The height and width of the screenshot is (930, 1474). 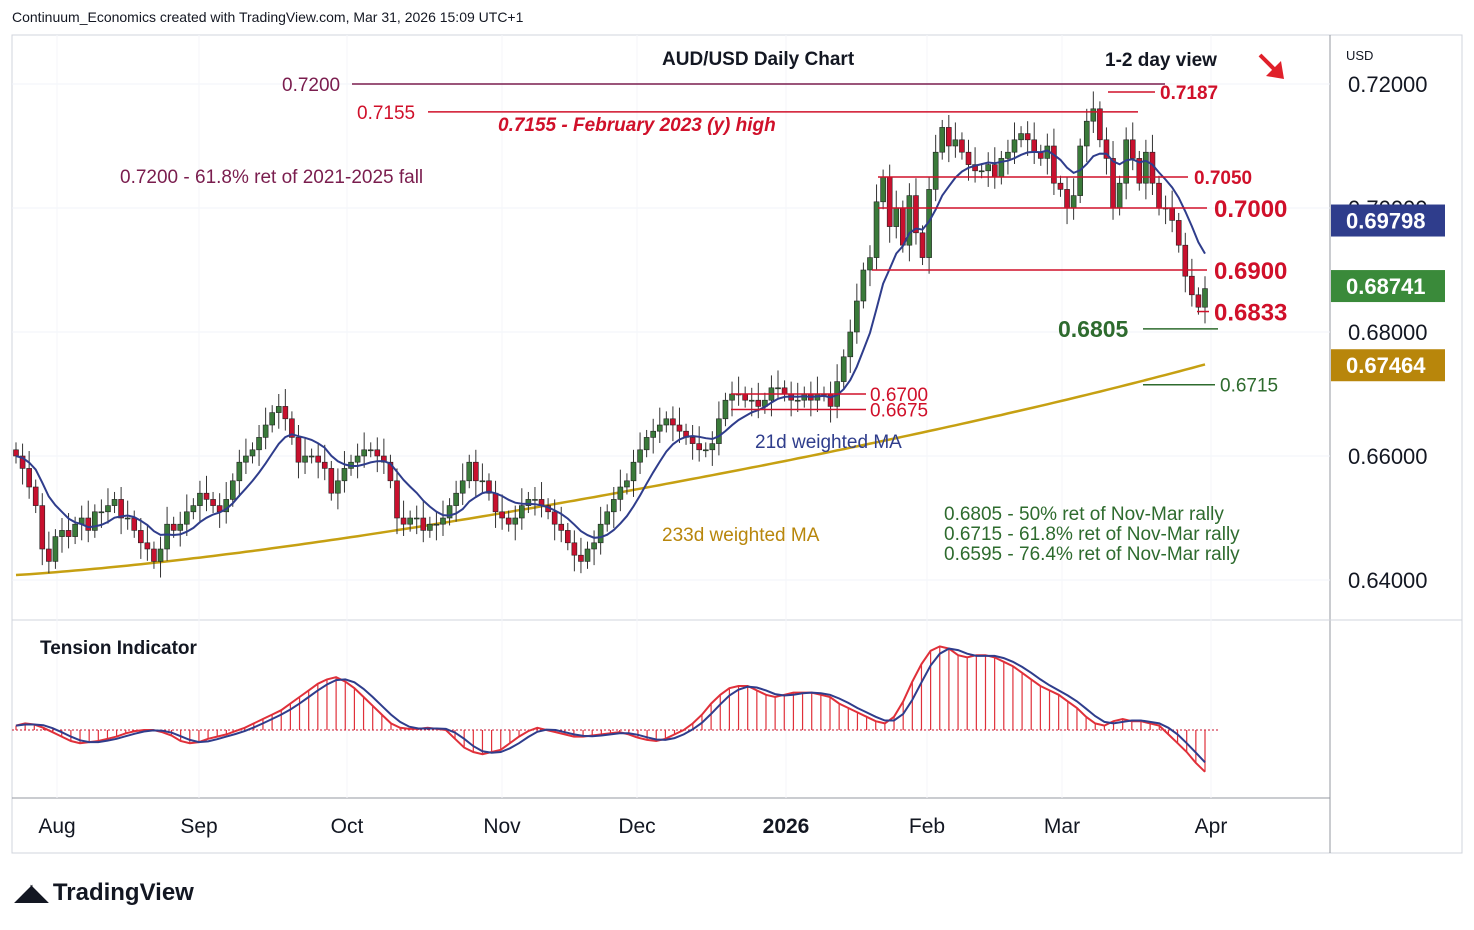 I want to click on tradingview-logo: ◢◣ TradingView, so click(x=104, y=892).